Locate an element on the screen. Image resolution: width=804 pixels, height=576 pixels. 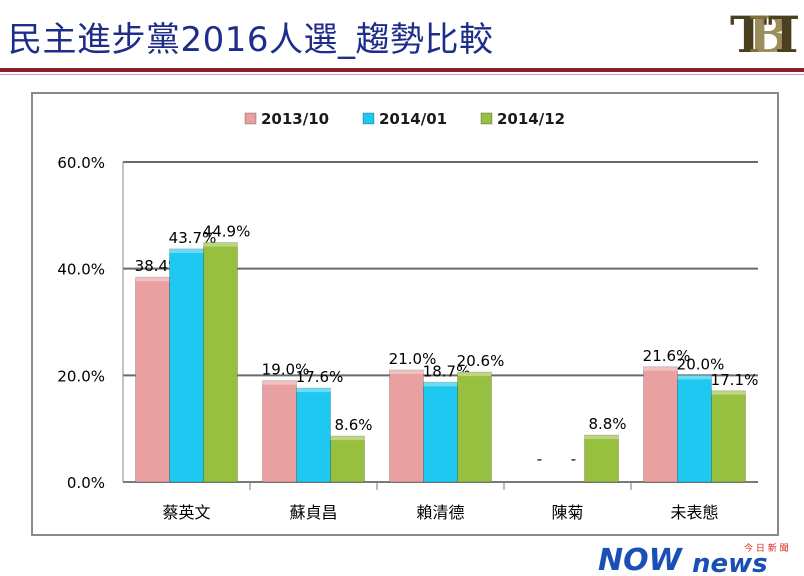
header-rule-thin is located at coordinates (402, 74).